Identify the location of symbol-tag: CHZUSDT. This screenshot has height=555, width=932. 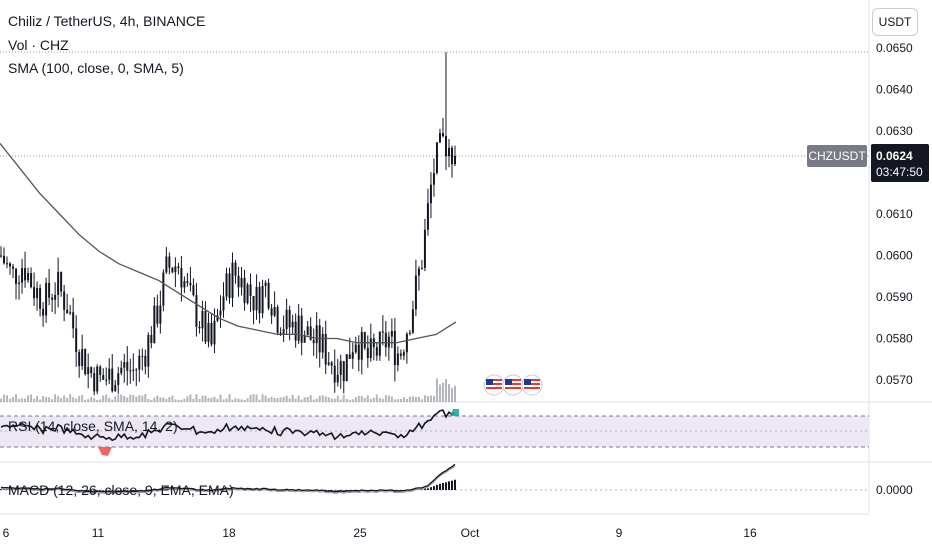
(837, 156).